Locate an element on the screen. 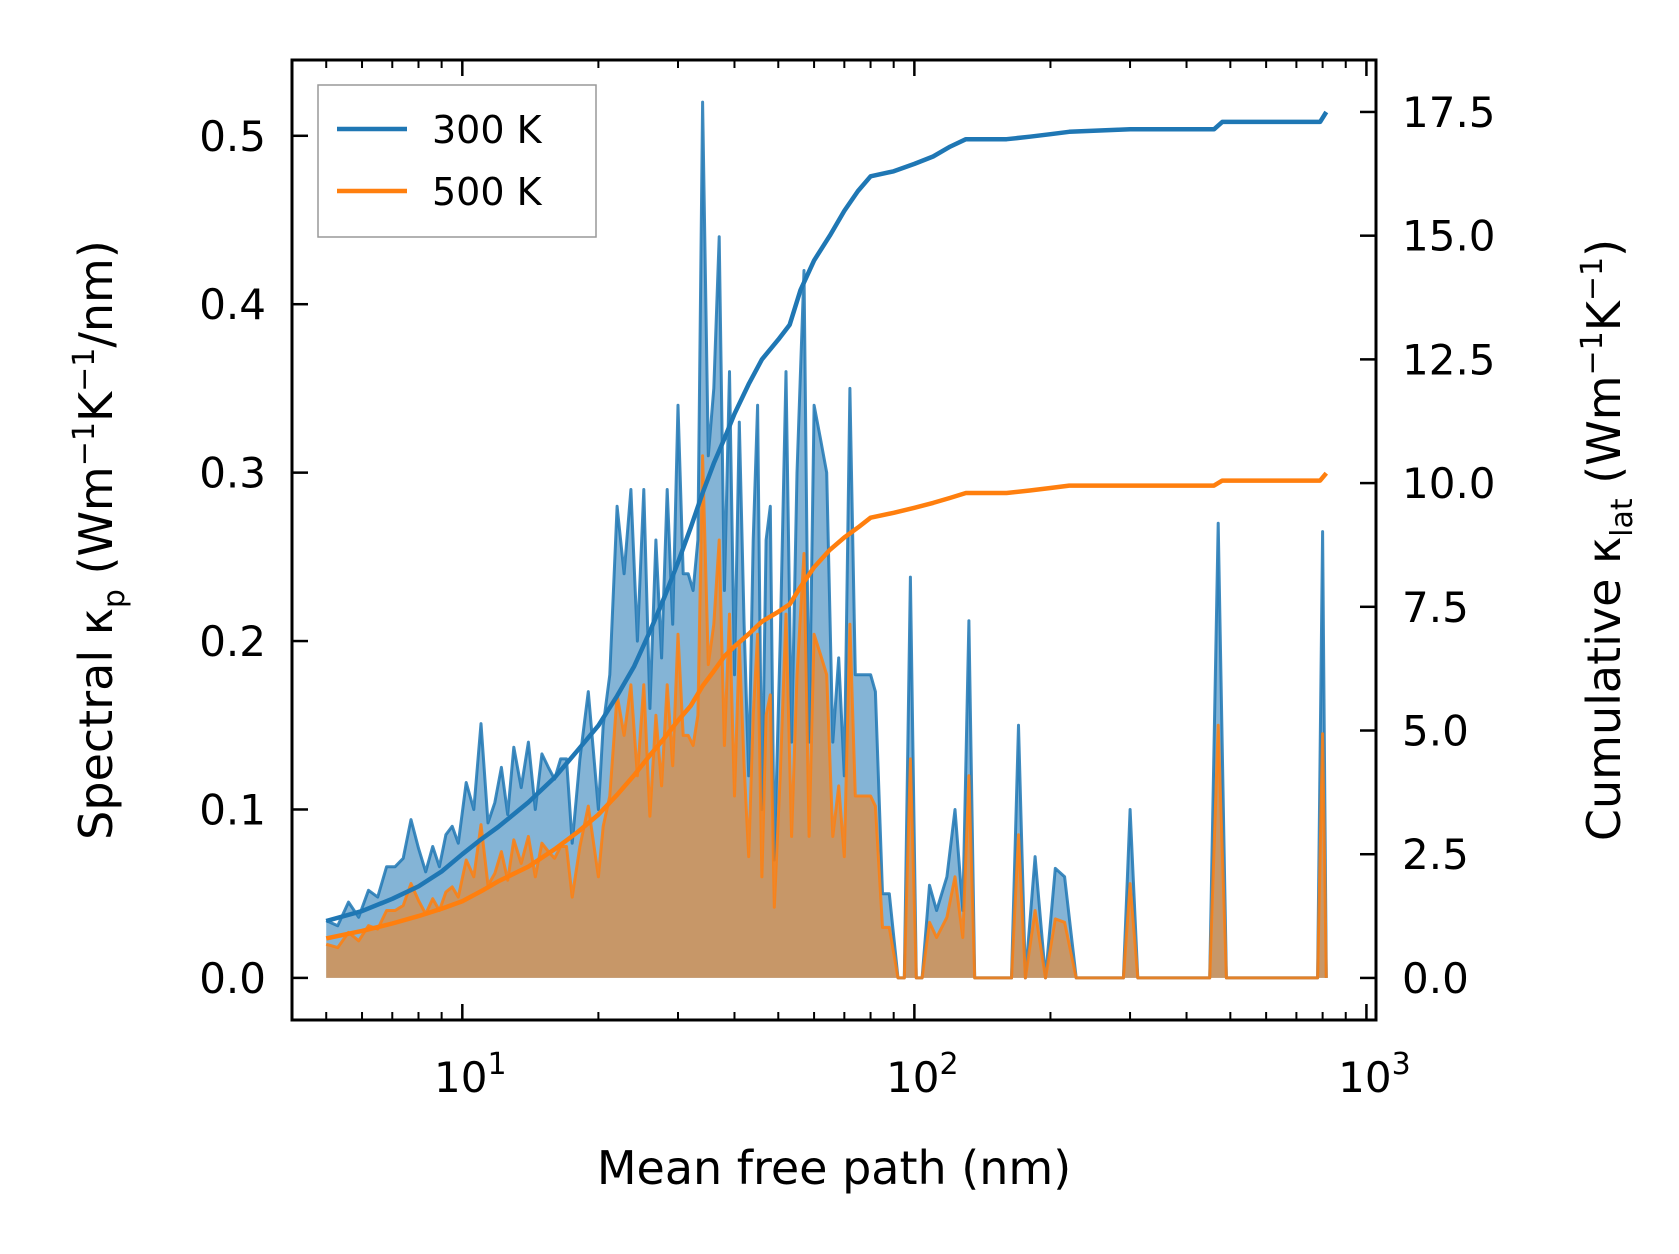 The width and height of the screenshot is (1679, 1254). x-tick-label: 10³ is located at coordinates (1374, 1074).